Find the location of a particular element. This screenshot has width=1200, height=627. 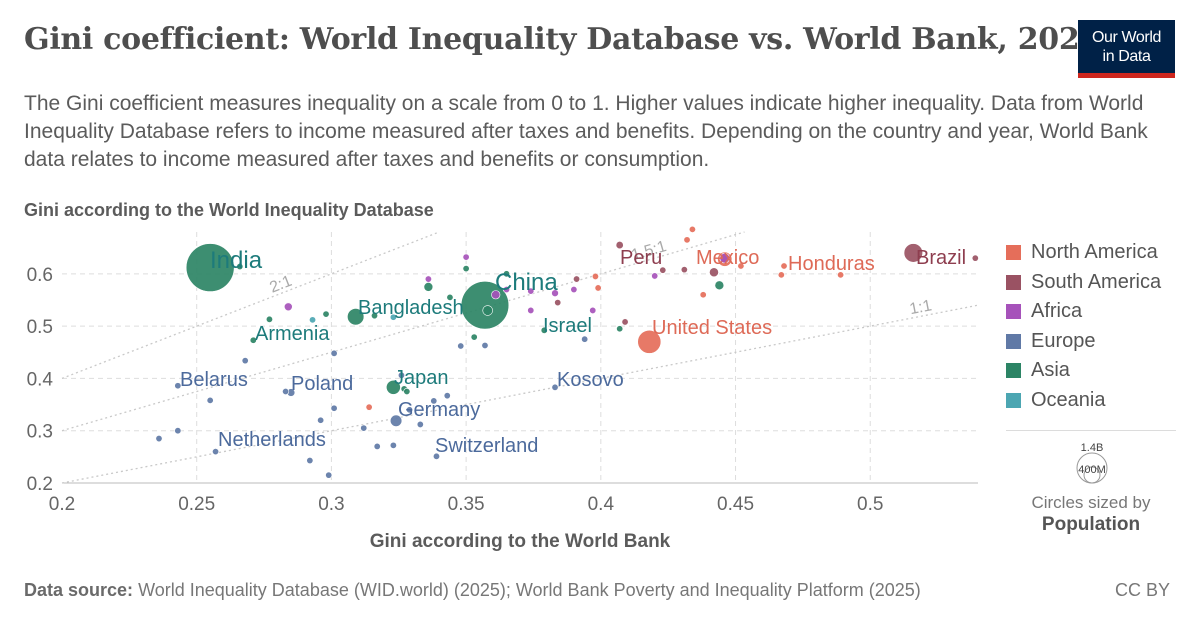

owid-logo: Our World in Data is located at coordinates (1126, 49).